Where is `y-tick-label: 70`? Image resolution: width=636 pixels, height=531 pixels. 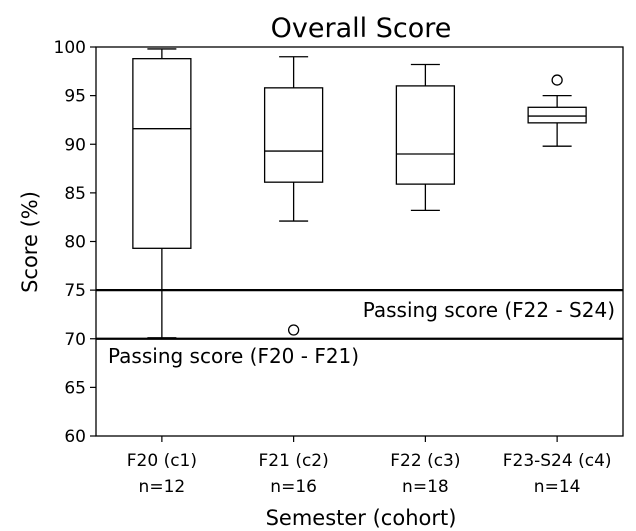
y-tick-label: 70 is located at coordinates (75, 340).